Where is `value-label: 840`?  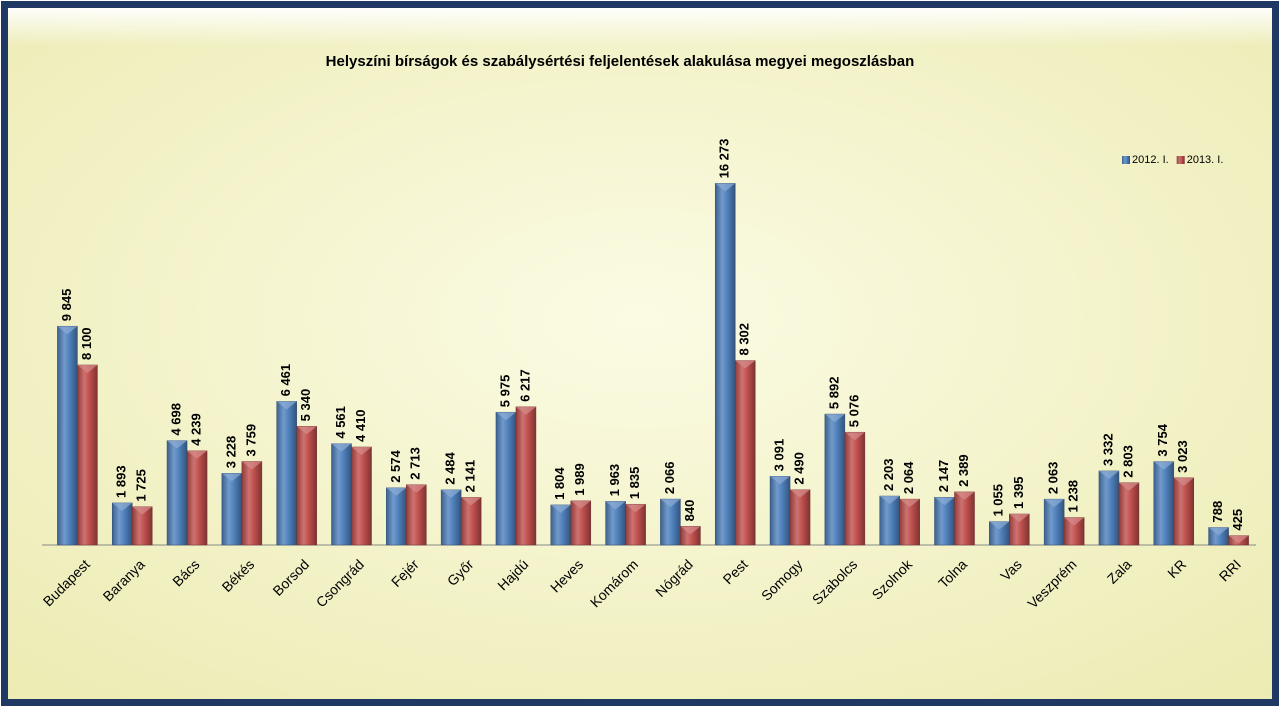 value-label: 840 is located at coordinates (689, 511).